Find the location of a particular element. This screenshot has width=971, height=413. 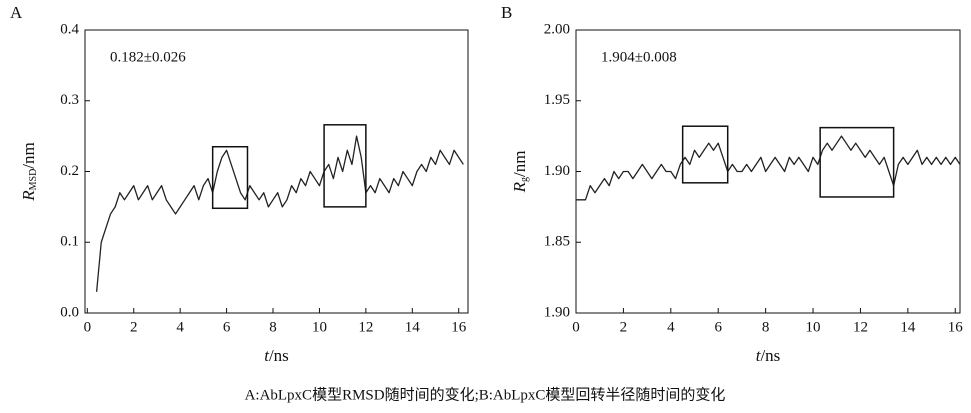

y-tick-label: 0.2 is located at coordinates (69, 171).